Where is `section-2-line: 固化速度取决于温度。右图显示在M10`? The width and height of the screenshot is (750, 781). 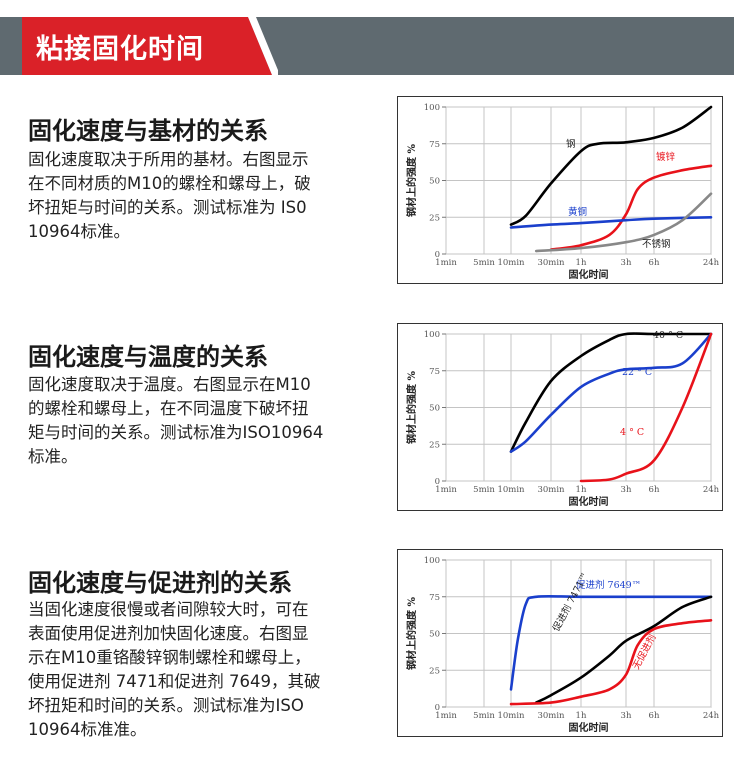
section-2-line: 固化速度取决于温度。右图显示在M10 is located at coordinates (169, 384).